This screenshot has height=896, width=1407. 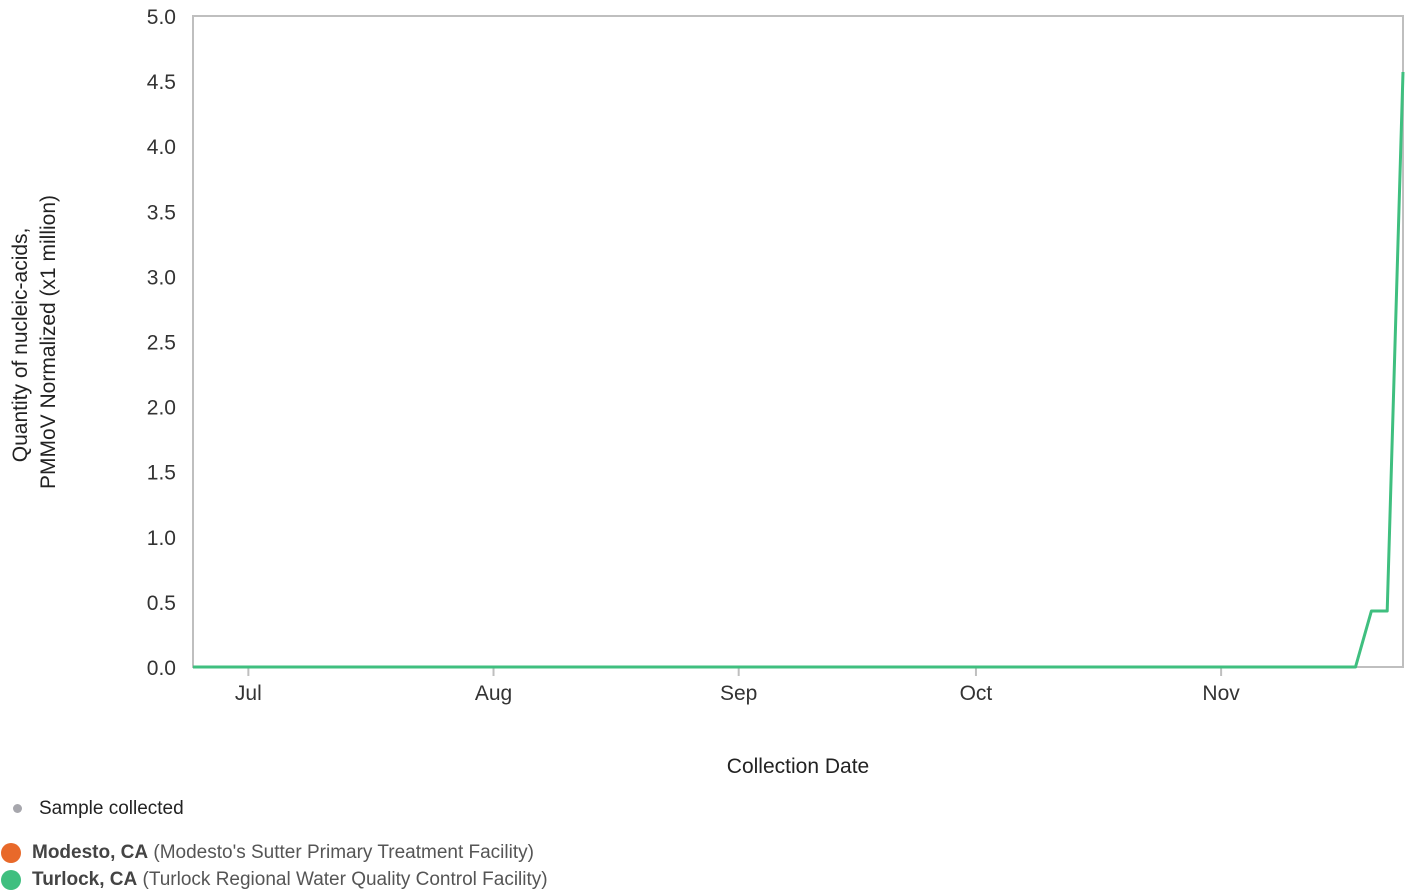 What do you see at coordinates (161, 408) in the screenshot?
I see `y-tick-label: 2.0` at bounding box center [161, 408].